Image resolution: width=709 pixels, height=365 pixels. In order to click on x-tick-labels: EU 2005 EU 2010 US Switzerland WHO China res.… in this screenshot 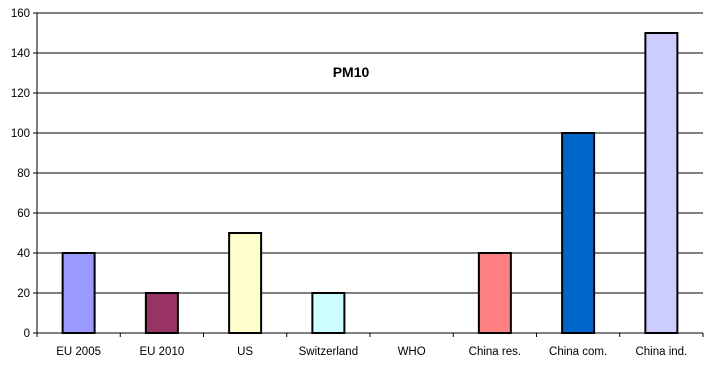, I will do `click(370, 345)`.